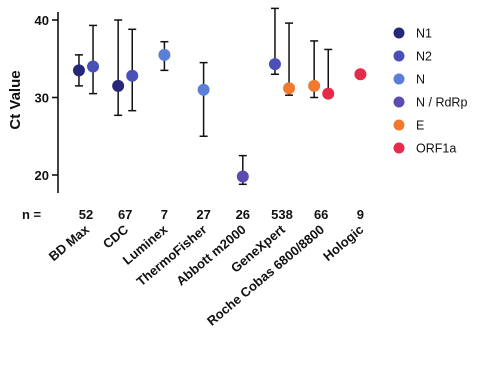  I want to click on y-ticks: 20 30 40, so click(46, 98).